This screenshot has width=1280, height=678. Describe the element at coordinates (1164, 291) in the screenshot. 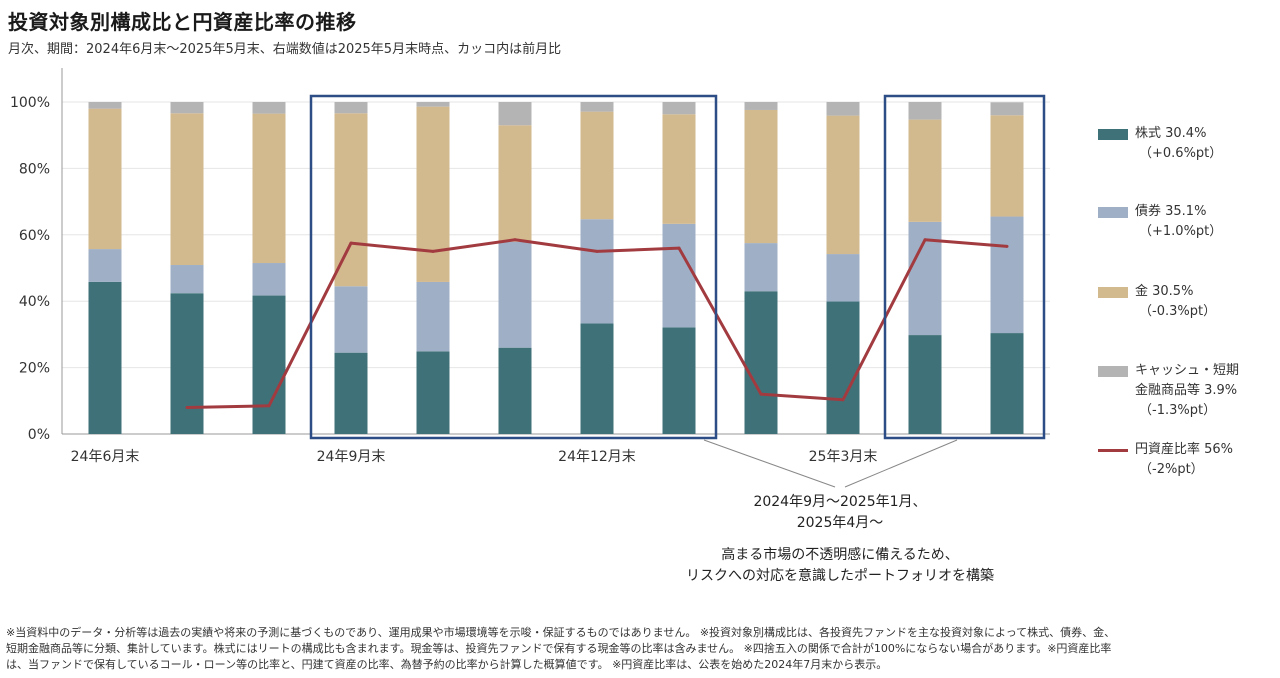

I see `legend-label-gold: 金 30.5%` at that location.